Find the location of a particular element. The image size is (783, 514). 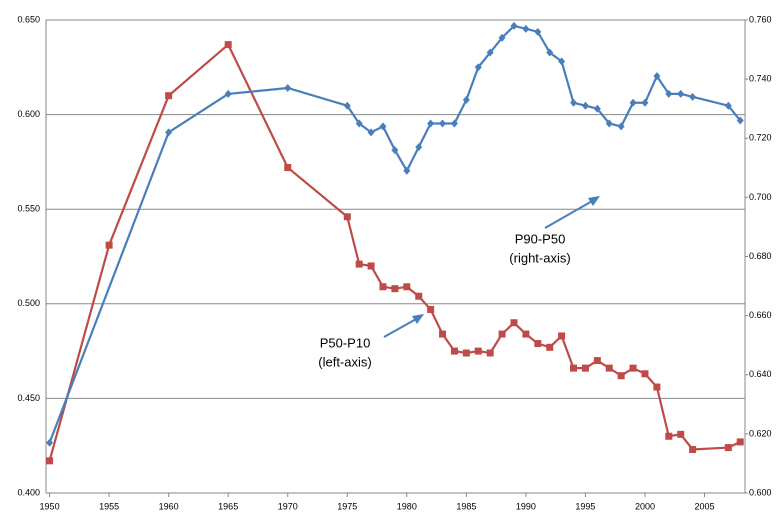

annotation-line: (left-axis) is located at coordinates (344, 361).